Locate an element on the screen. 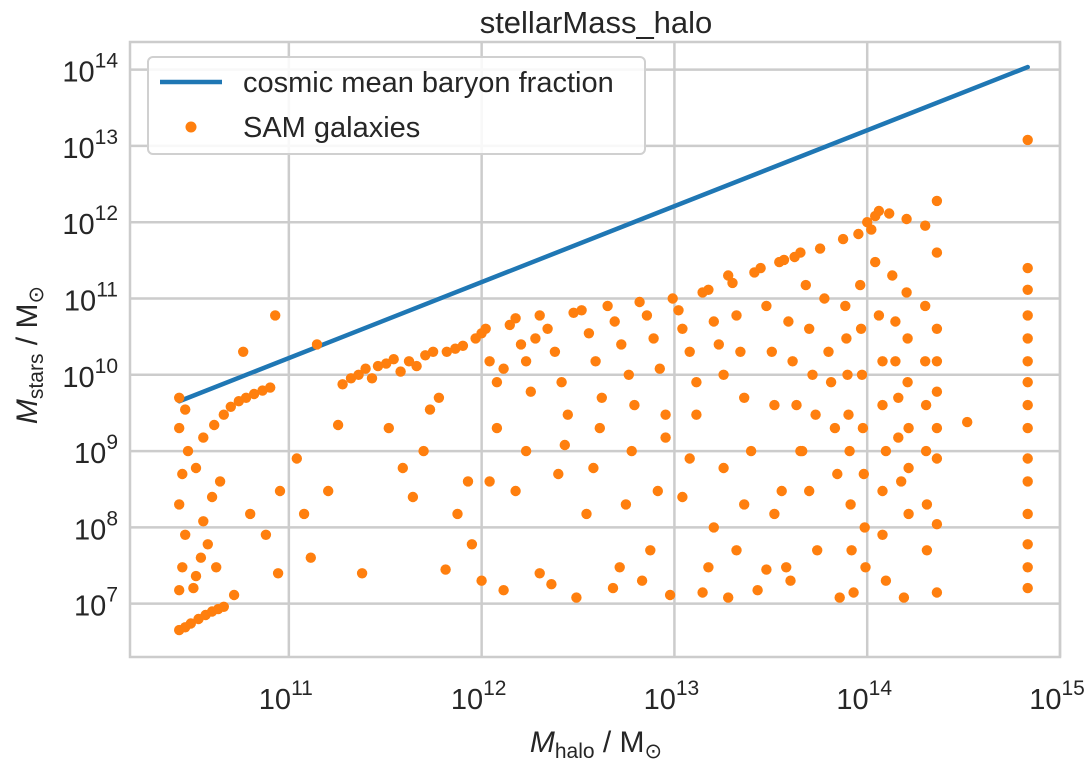  y-tick-label-4: 1011 is located at coordinates (91, 297).